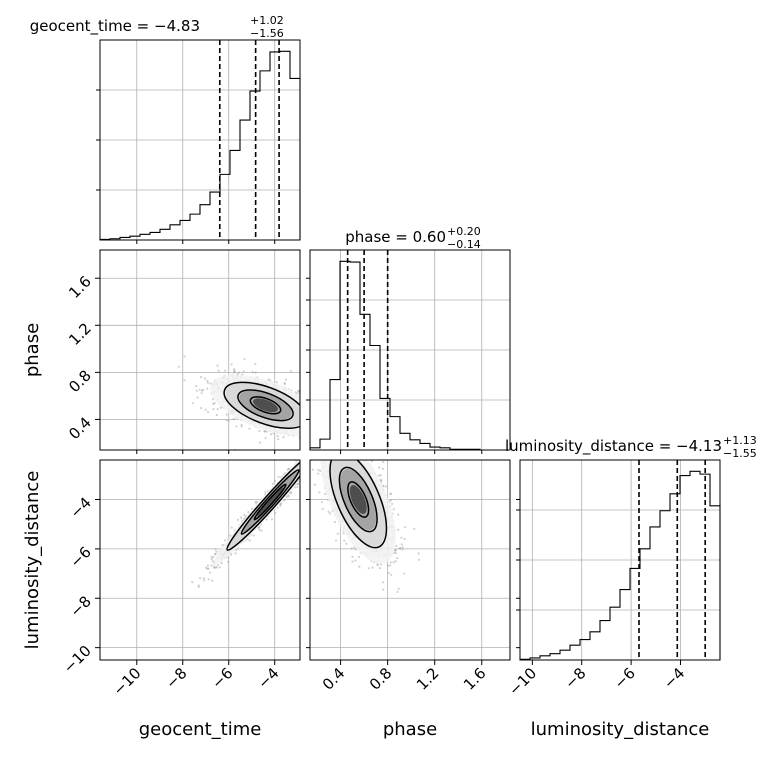 This screenshot has height=760, width=760. I want to click on title-geocent-time: geocent_time = −4.83, so click(115, 26).